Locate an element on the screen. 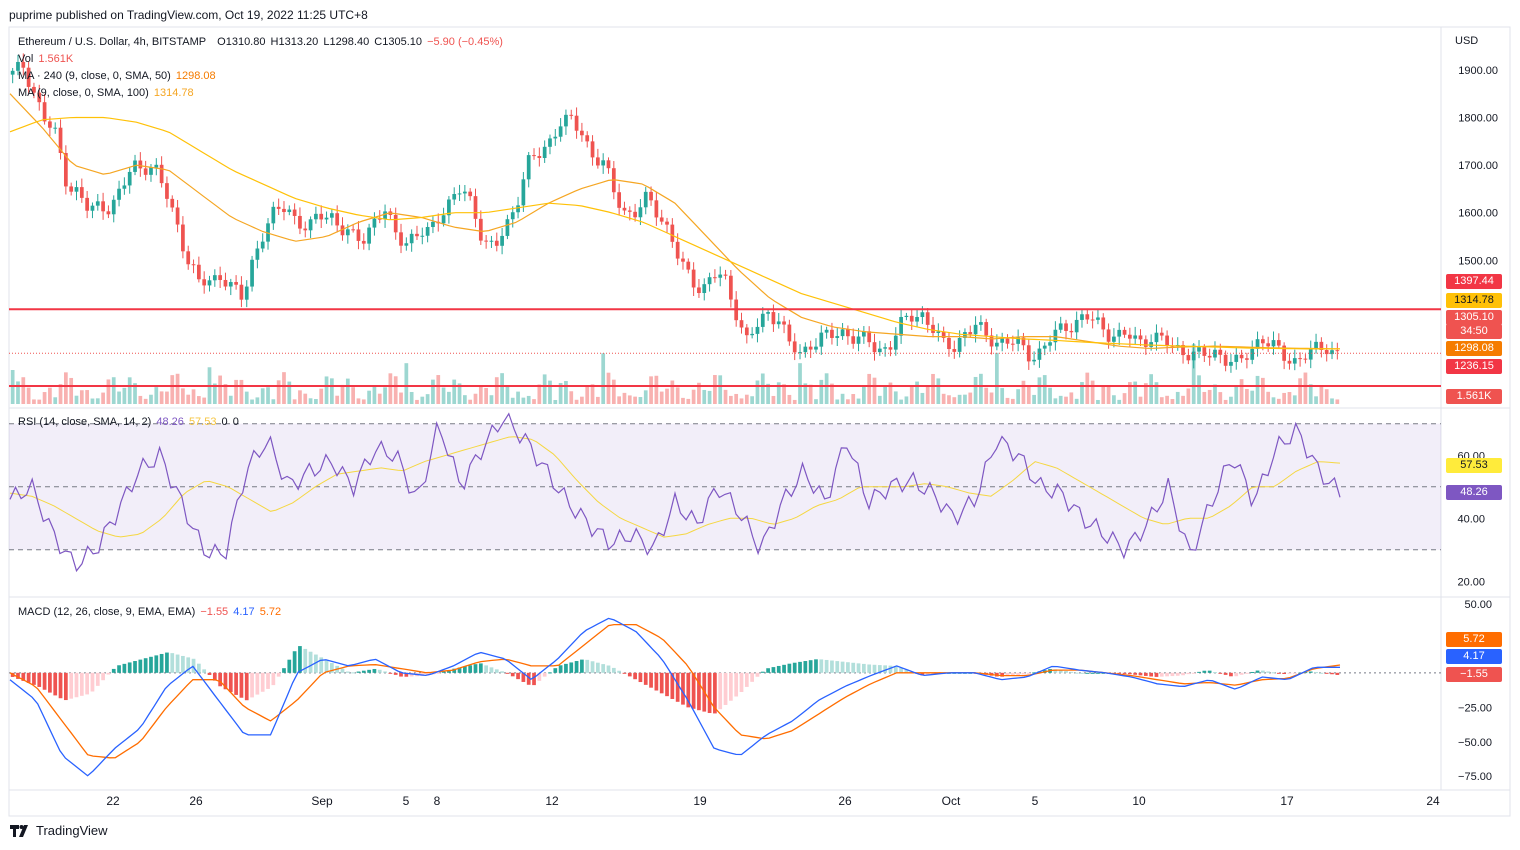 This screenshot has height=850, width=1520. ma50-label: MA · 240 (9, close, 0, SMA, 50) is located at coordinates (94, 76).